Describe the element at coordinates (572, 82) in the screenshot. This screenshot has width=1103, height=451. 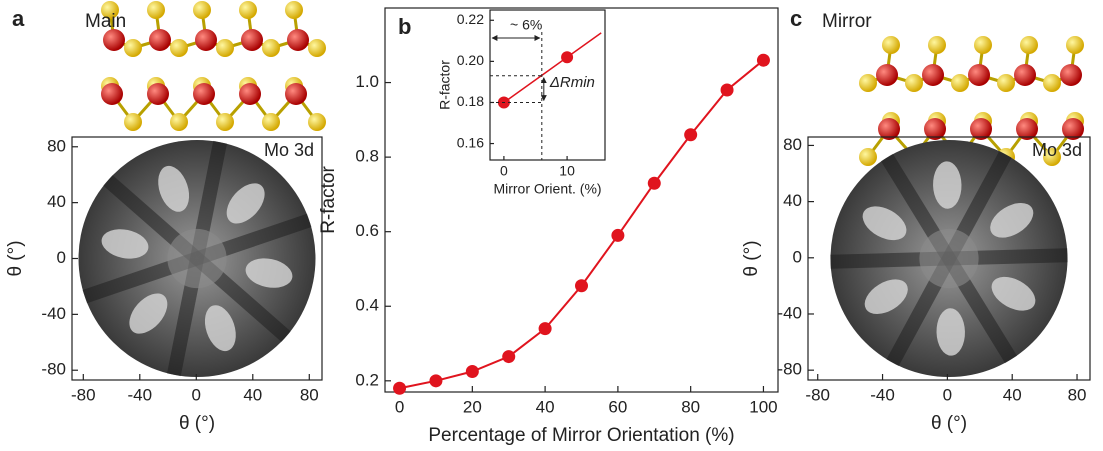
I see `annotation: ΔRmin` at that location.